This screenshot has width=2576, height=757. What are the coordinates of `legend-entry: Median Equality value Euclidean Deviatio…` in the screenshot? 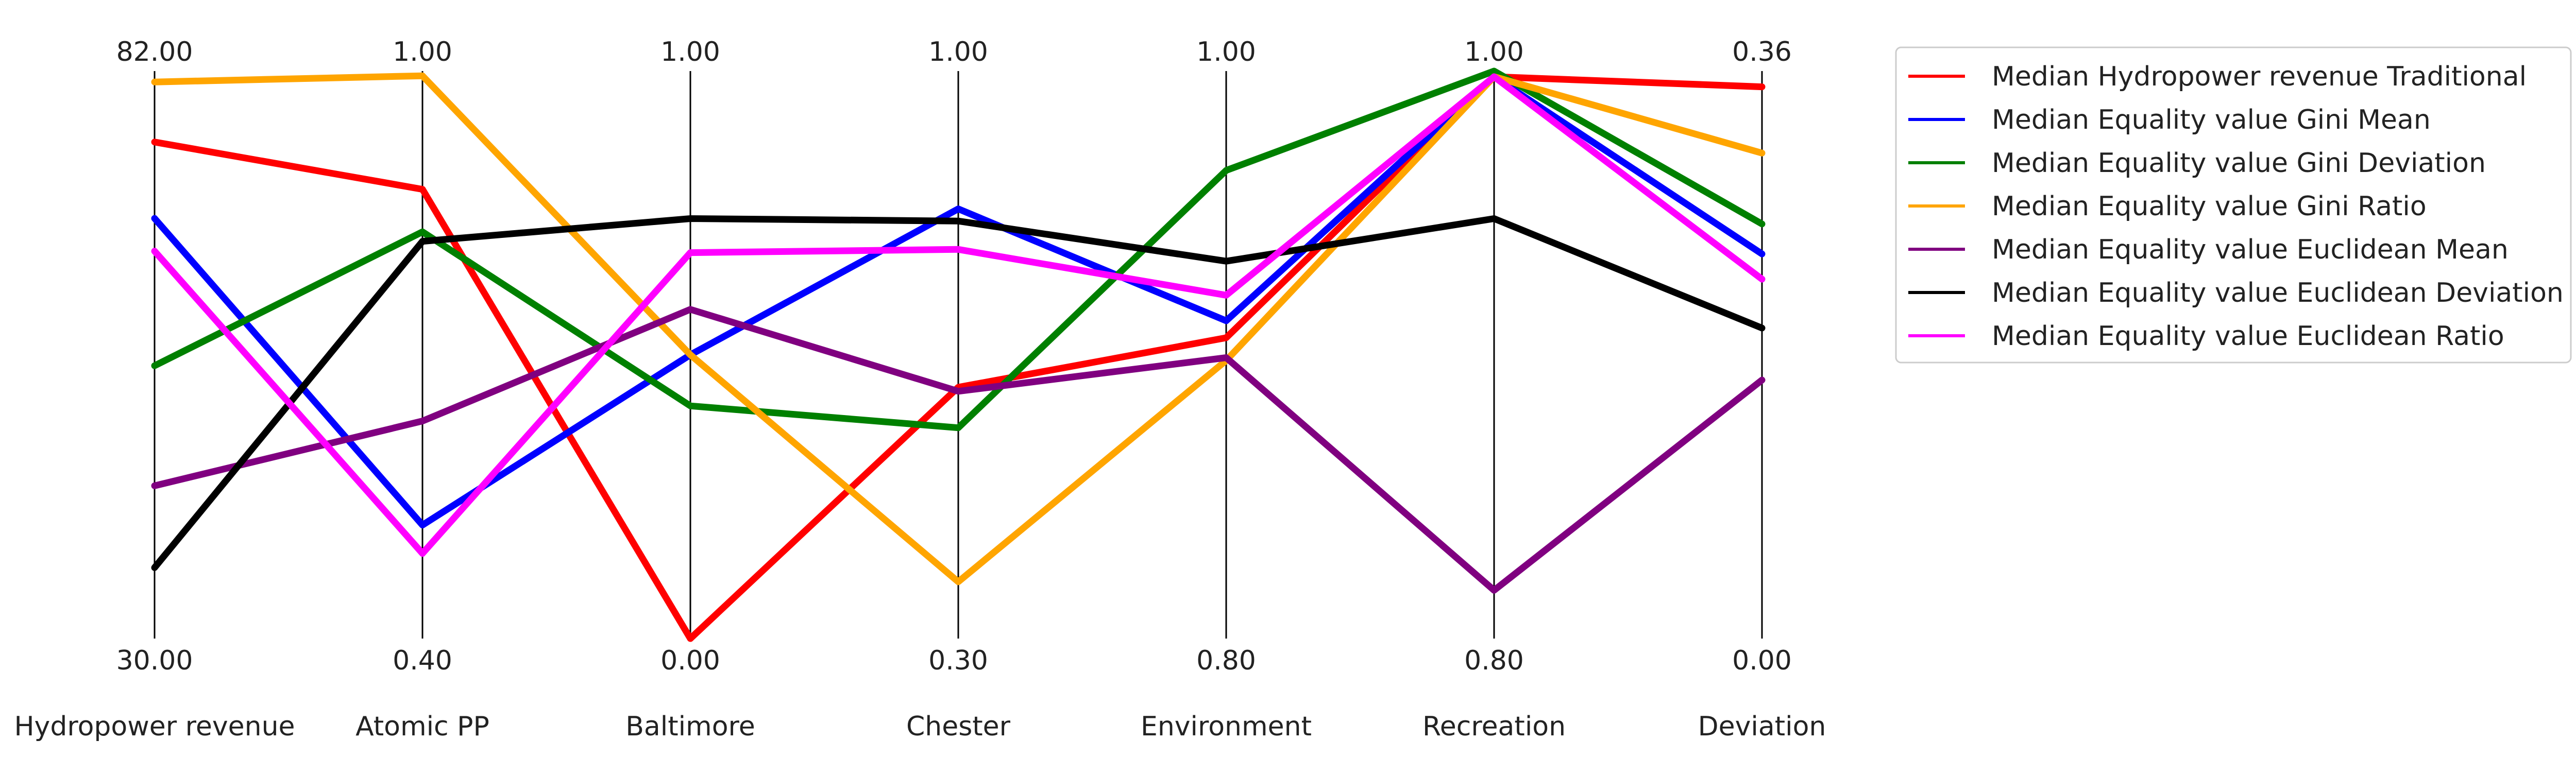 It's located at (2278, 293).